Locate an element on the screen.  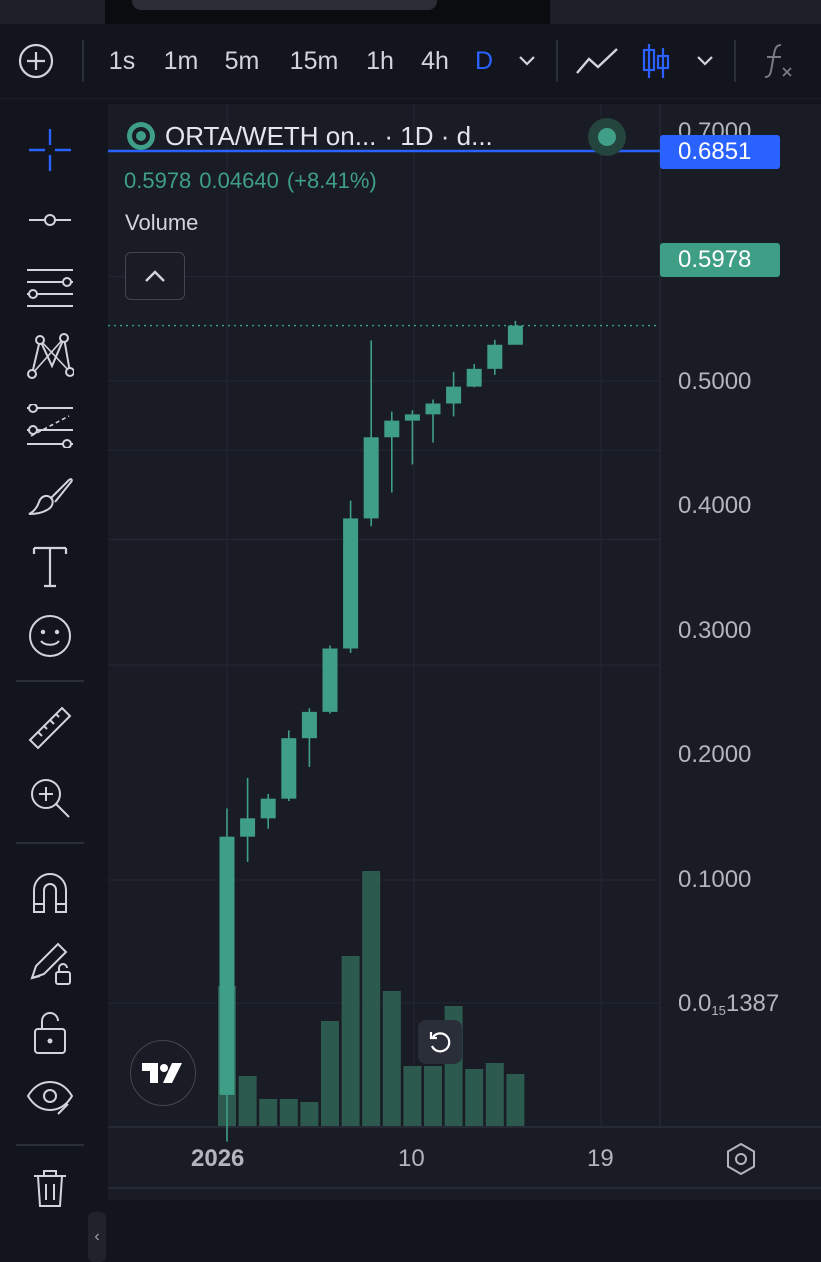
unlock-icon is located at coordinates (50, 1033).